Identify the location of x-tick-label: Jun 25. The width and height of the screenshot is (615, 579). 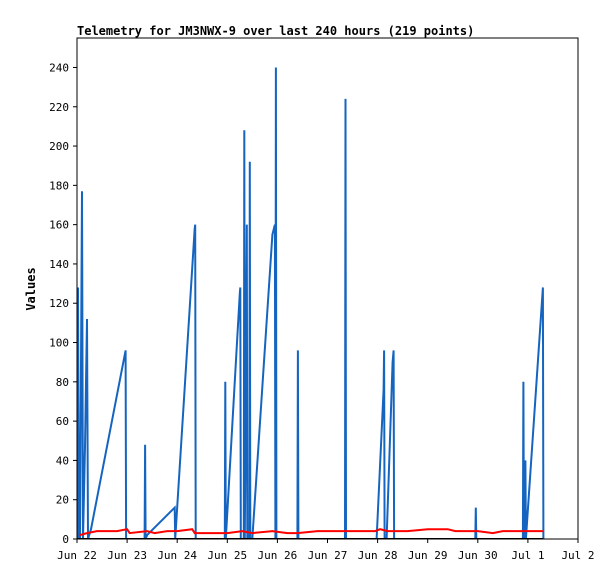
(227, 555).